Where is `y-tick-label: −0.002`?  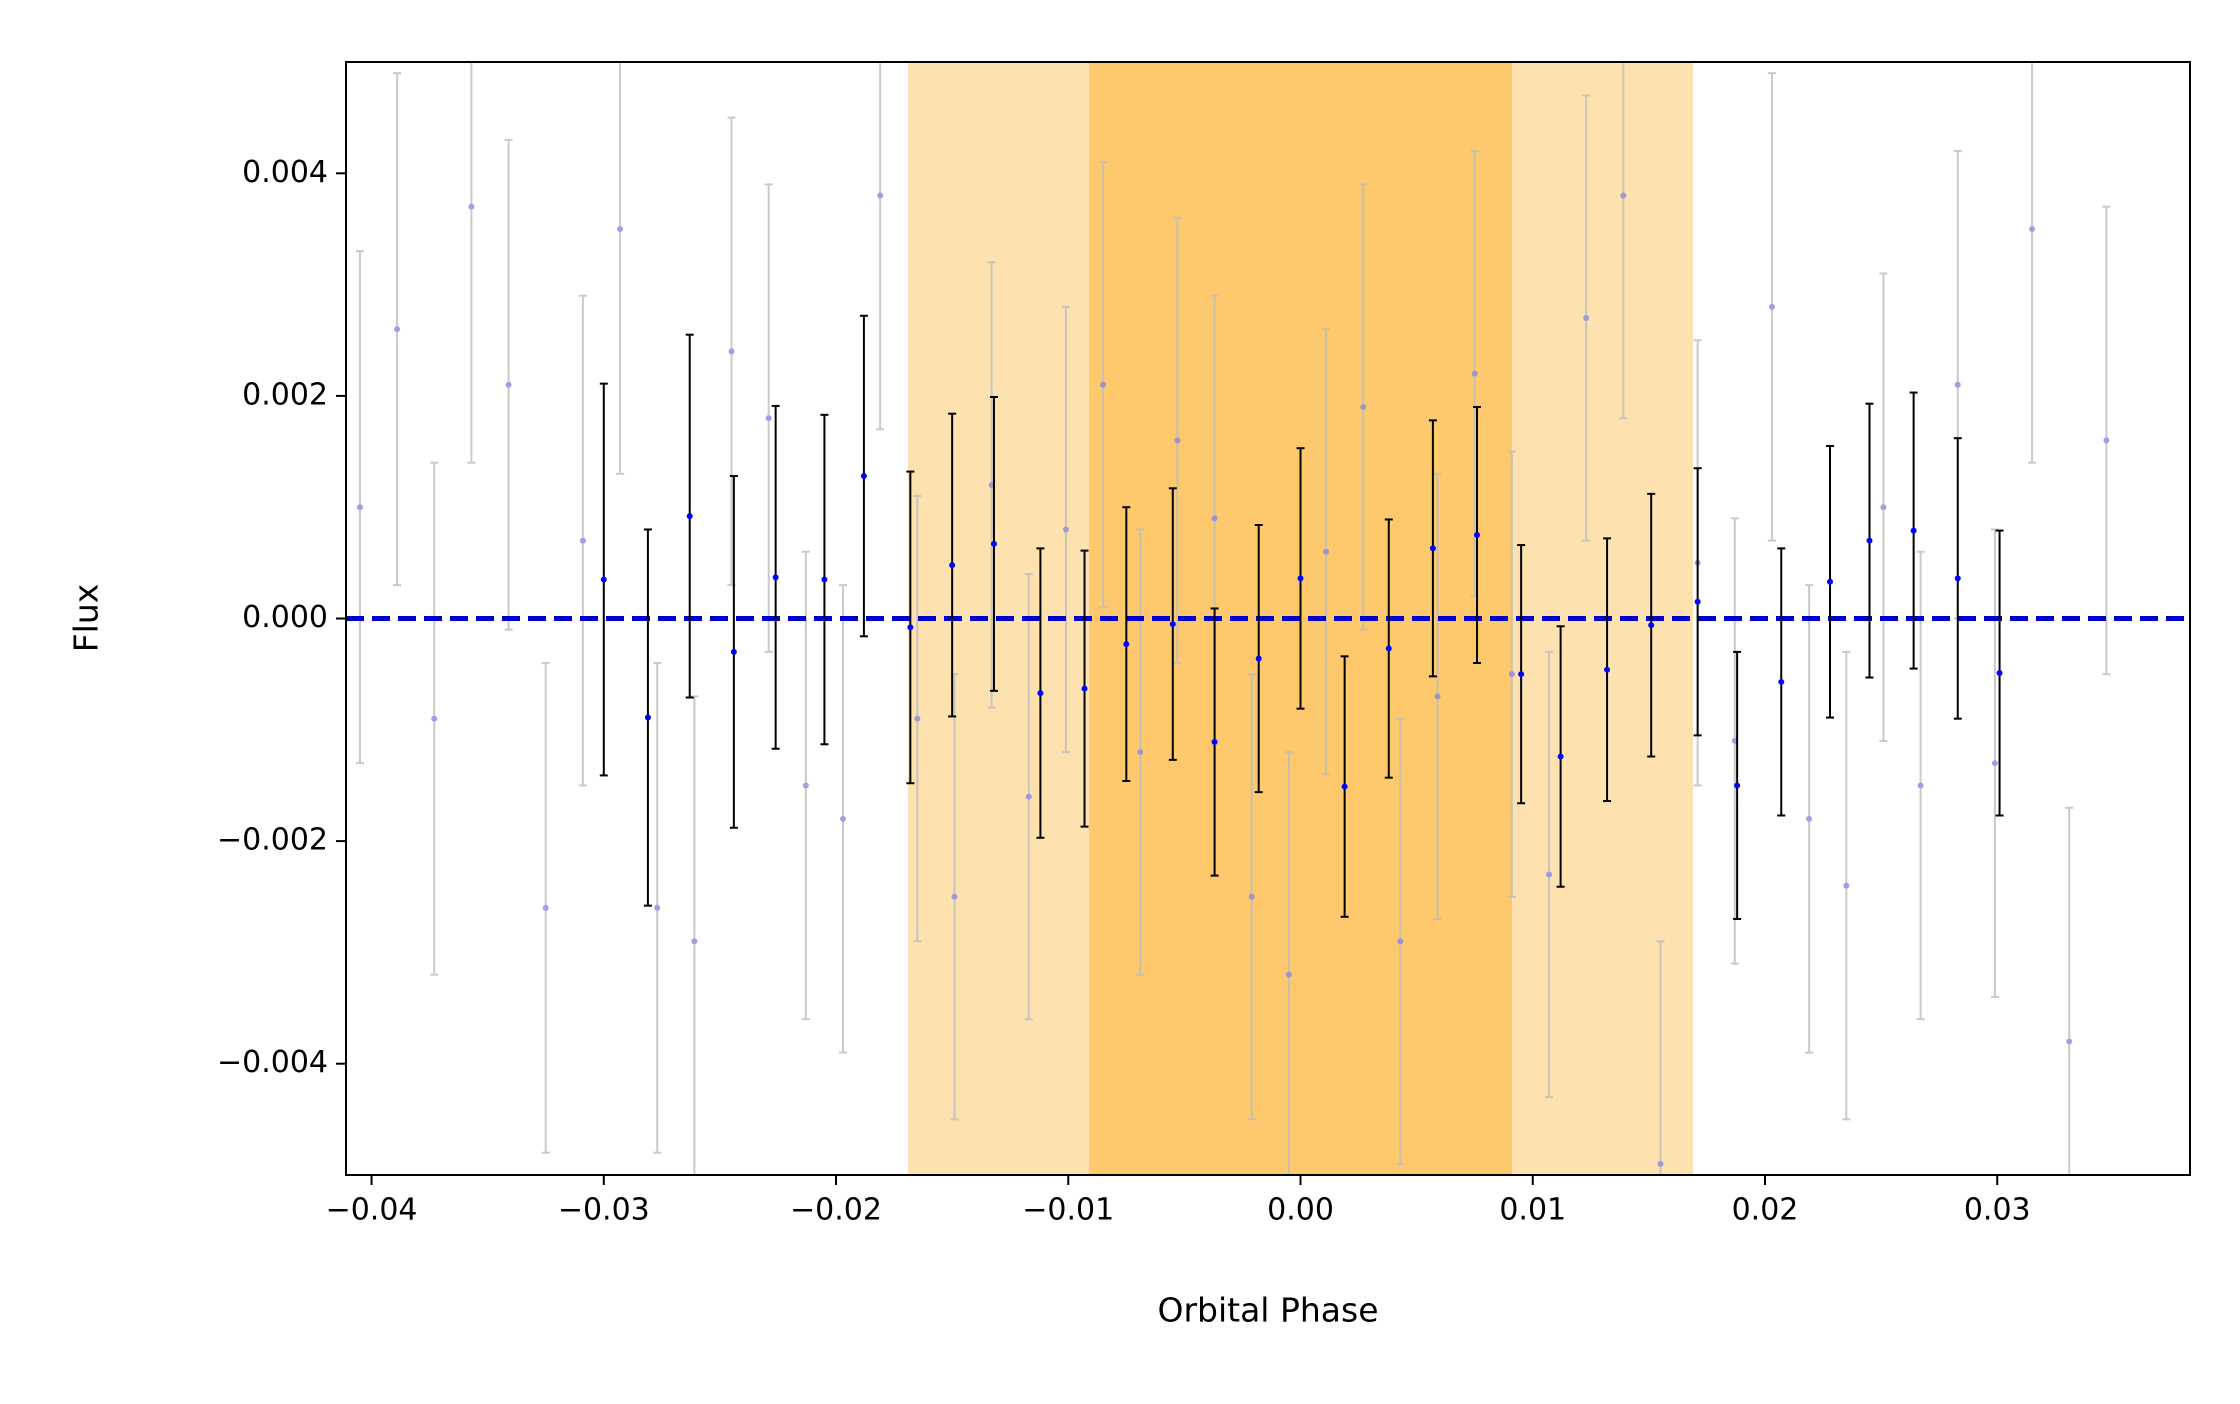 y-tick-label: −0.002 is located at coordinates (272, 840).